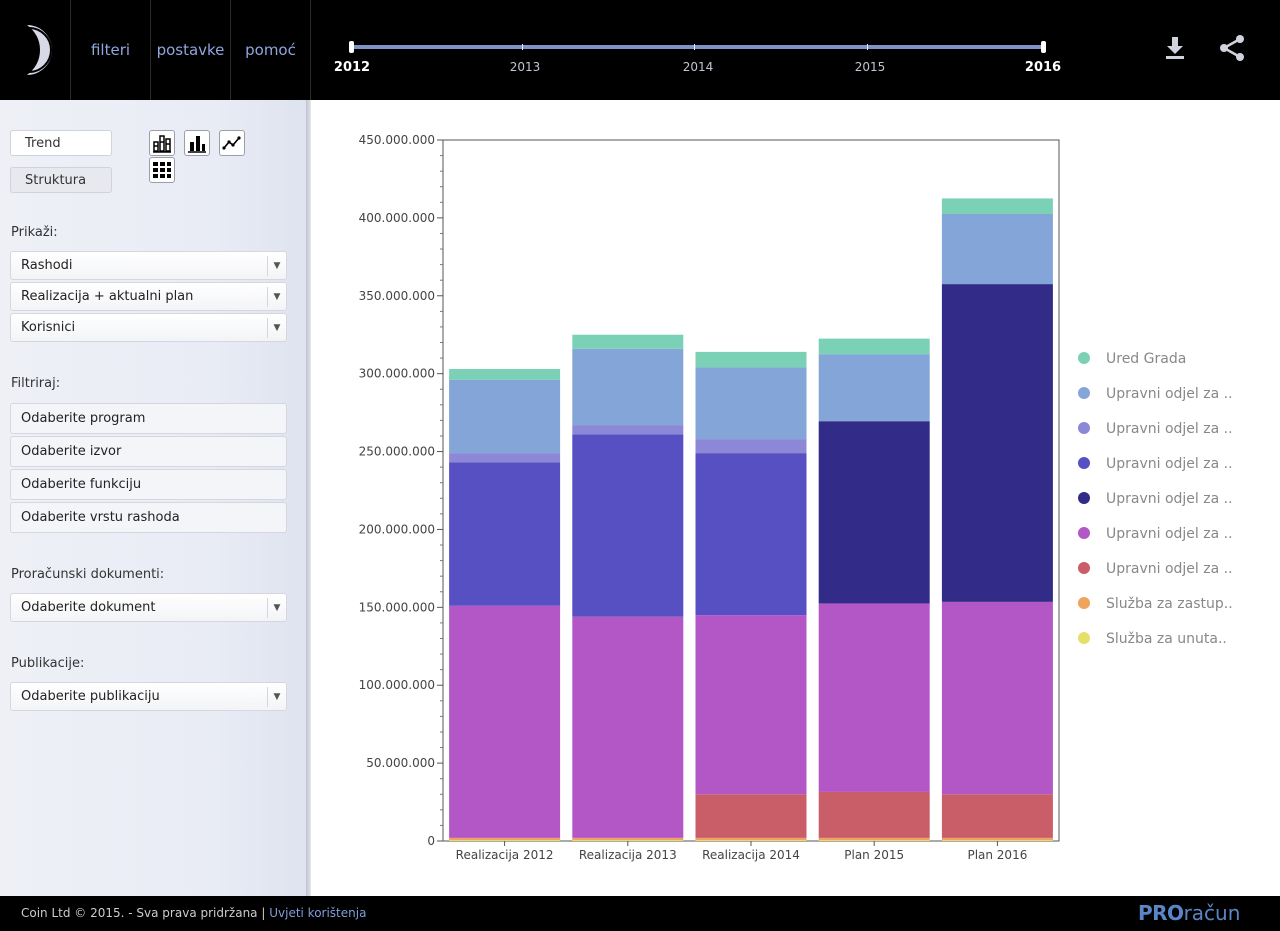 This screenshot has width=1280, height=931. Describe the element at coordinates (111, 50) in the screenshot. I see `nav-filters: filteri` at that location.